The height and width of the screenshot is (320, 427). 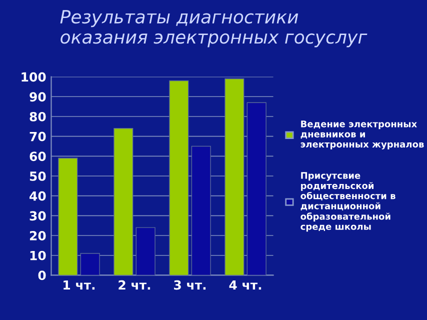 I want to click on x-tick-label: 1 чт., so click(x=79, y=285).